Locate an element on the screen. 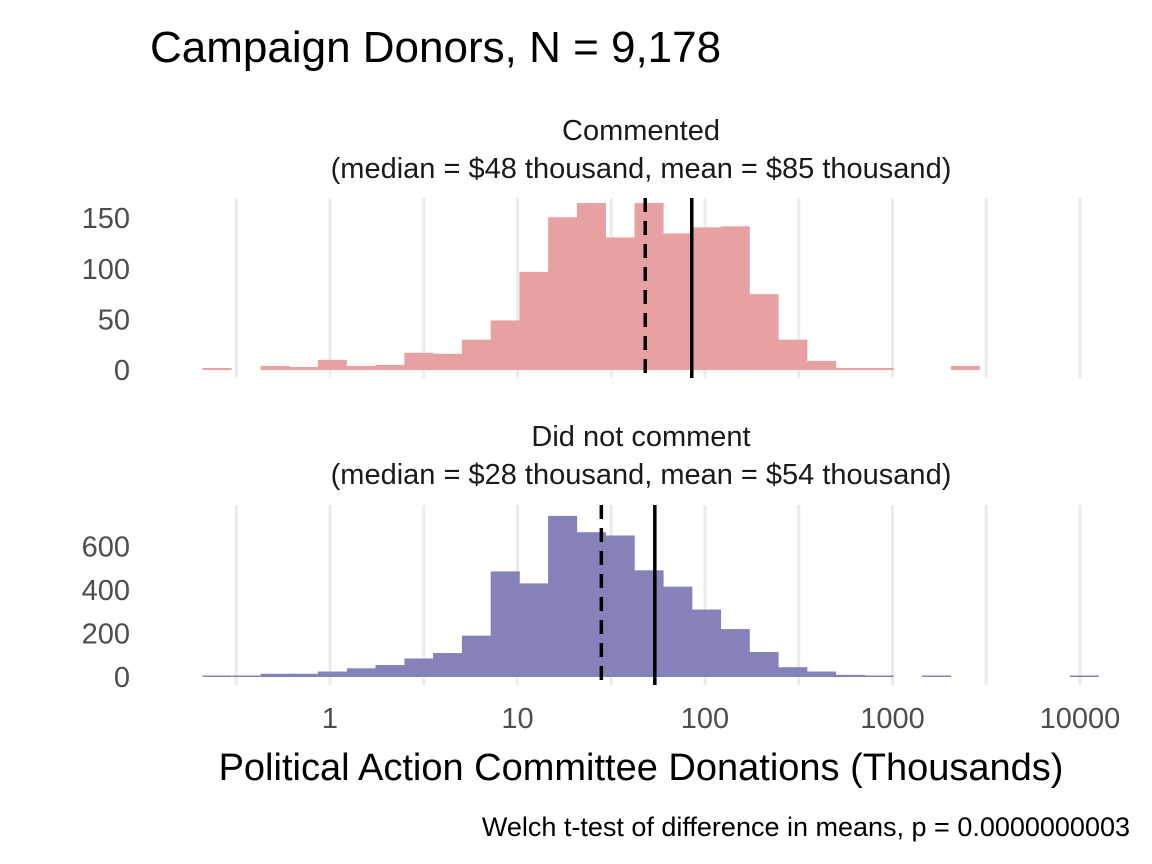 The width and height of the screenshot is (1152, 864). x-tick-label: 100 is located at coordinates (705, 719).